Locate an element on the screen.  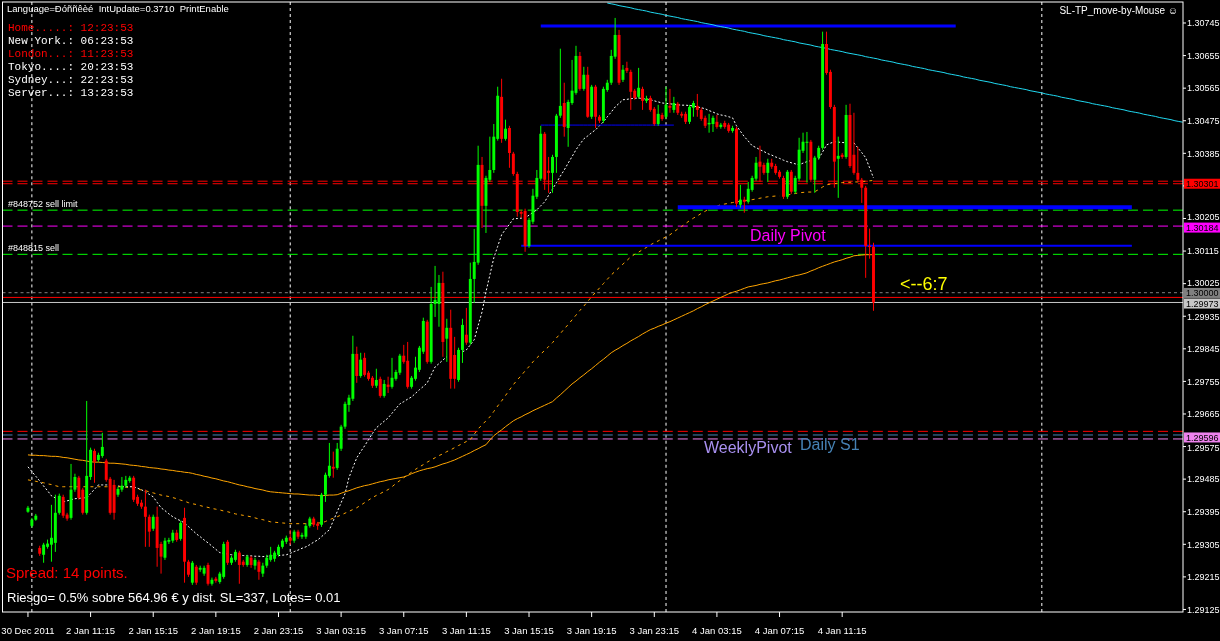
annotation: SL-TP_move-by-Mouse ☺ is located at coordinates (1118, 10).